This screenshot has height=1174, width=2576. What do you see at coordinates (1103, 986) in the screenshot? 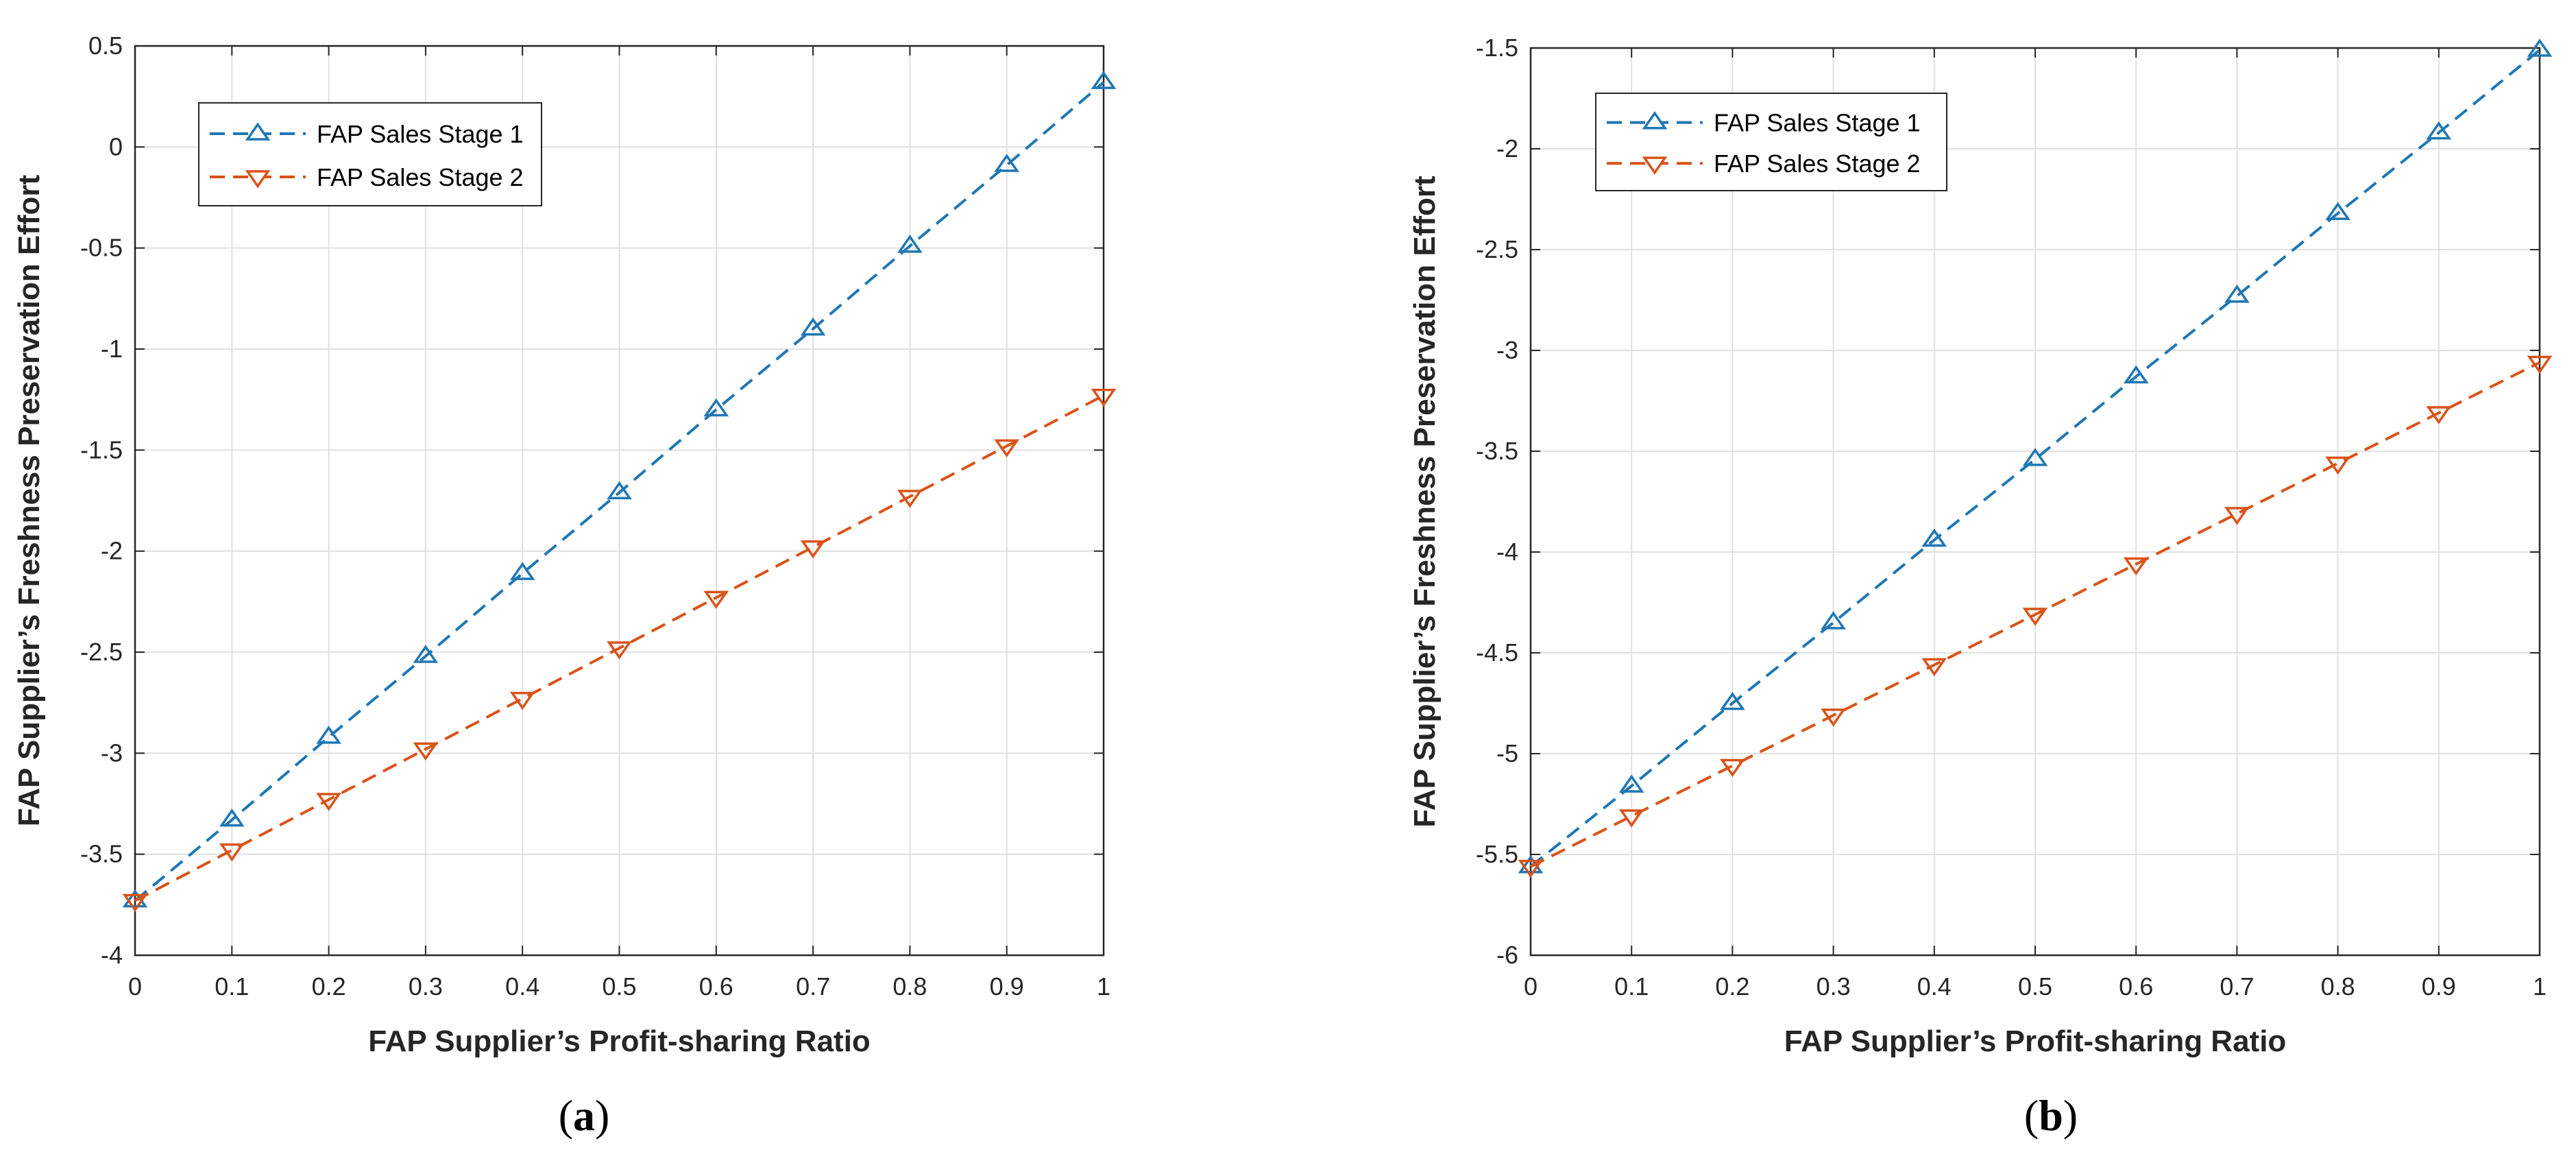
I see `x-tick-label: 1` at bounding box center [1103, 986].